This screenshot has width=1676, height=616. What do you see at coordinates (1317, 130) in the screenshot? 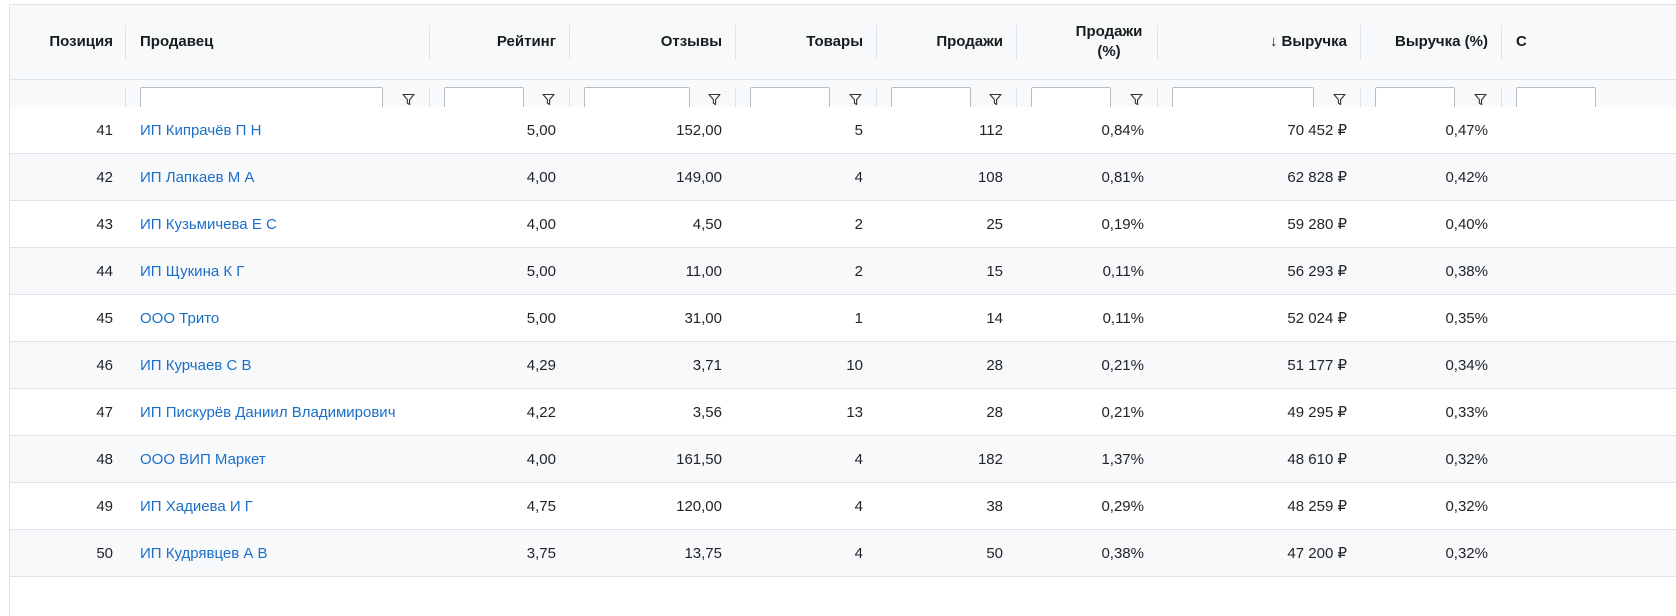
I see `cell-value: 70 452 ₽` at bounding box center [1317, 130].